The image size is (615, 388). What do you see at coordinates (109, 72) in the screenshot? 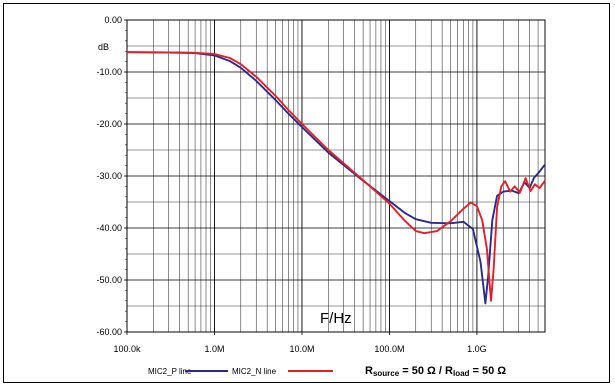
I see `y-tick-label: -10.00` at bounding box center [109, 72].